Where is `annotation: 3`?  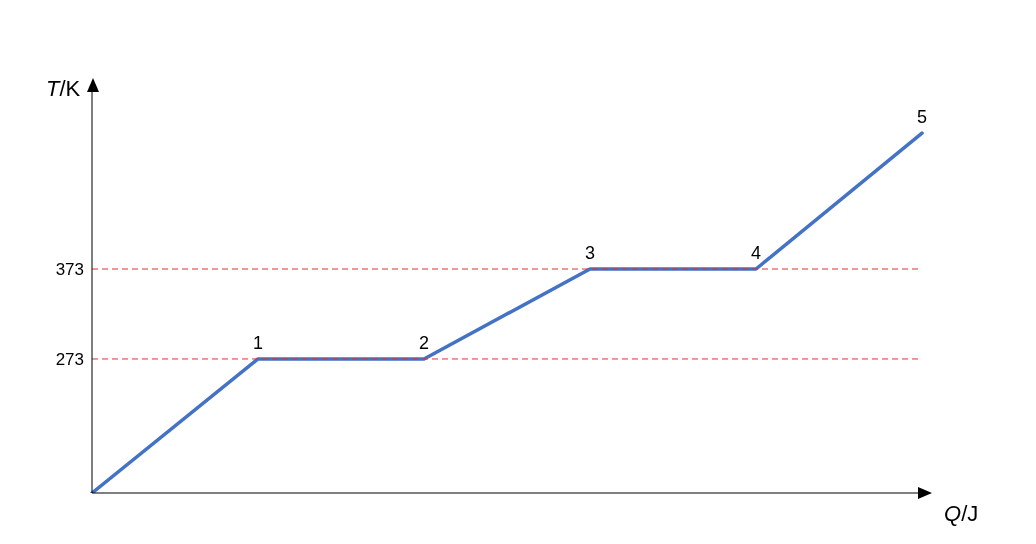 annotation: 3 is located at coordinates (590, 253).